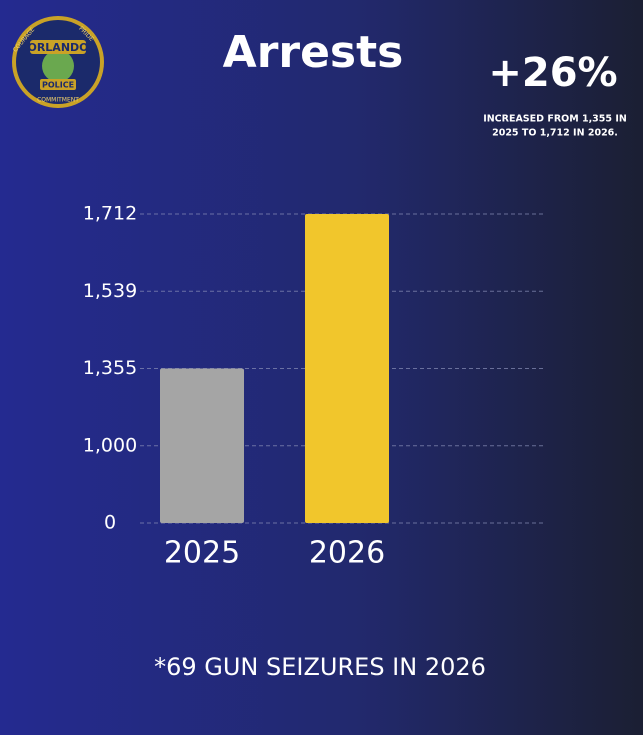 The height and width of the screenshot is (735, 643). What do you see at coordinates (202, 553) in the screenshot?
I see `x-tick-label: 2025` at bounding box center [202, 553].